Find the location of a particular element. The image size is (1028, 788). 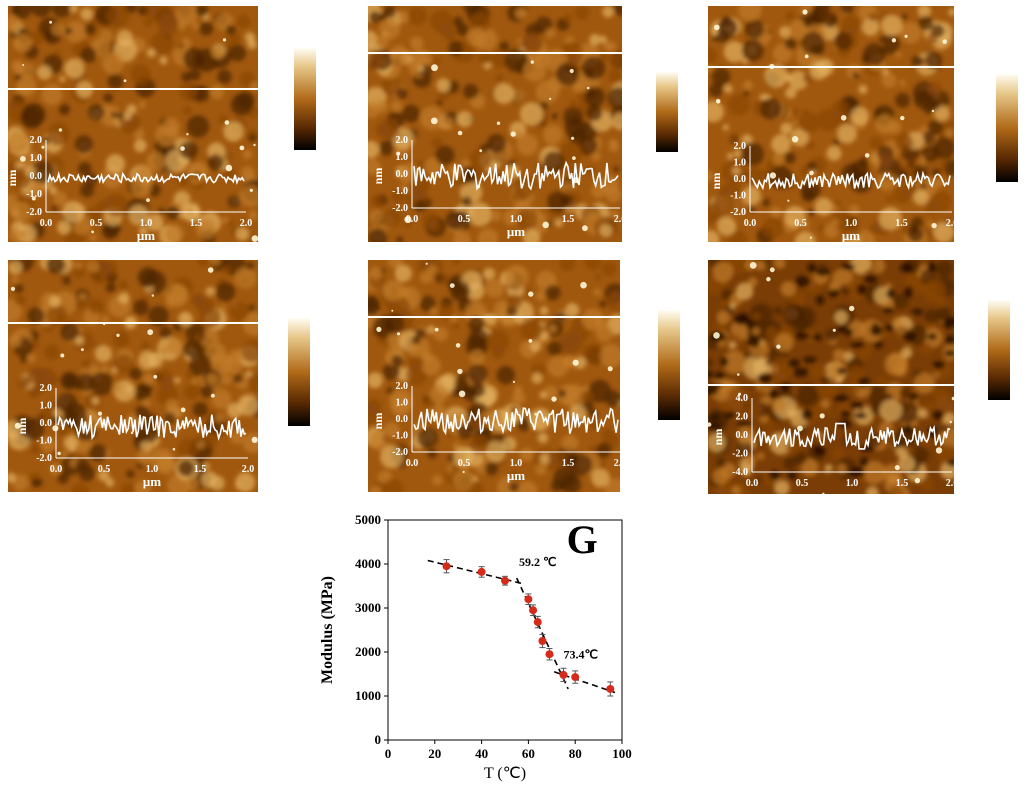

panel-label-g: G is located at coordinates (582, 539).